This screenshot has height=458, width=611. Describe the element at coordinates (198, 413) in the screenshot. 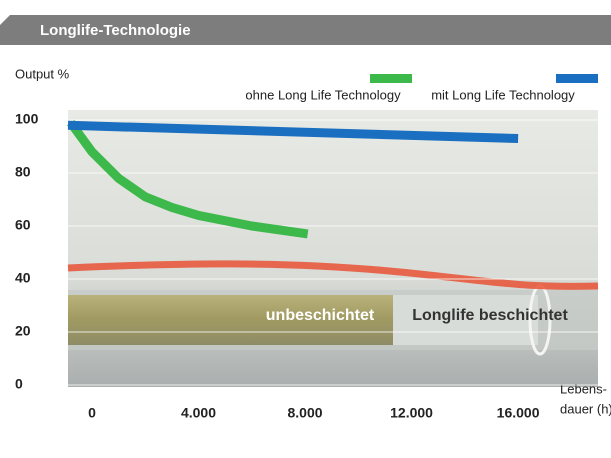

I see `x-tick-label: 4.000` at that location.